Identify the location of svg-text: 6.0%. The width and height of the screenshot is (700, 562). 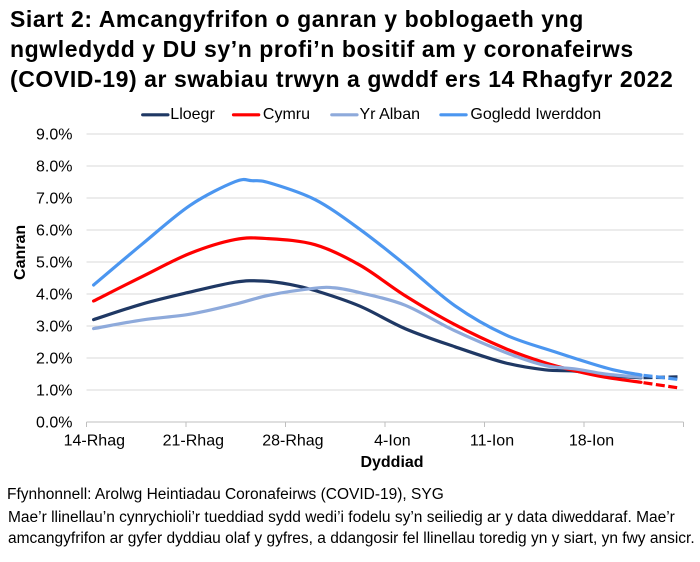
(54, 230).